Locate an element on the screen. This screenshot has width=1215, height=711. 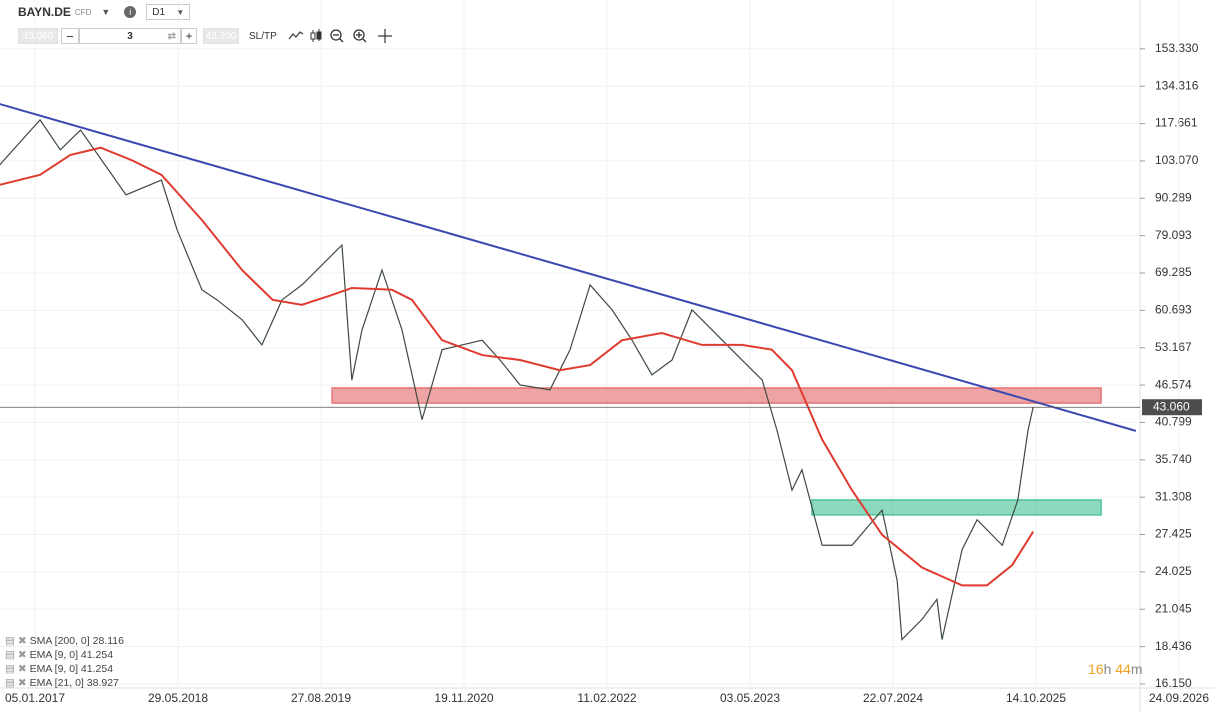
y-tick-label: 21.045 is located at coordinates (1173, 608).